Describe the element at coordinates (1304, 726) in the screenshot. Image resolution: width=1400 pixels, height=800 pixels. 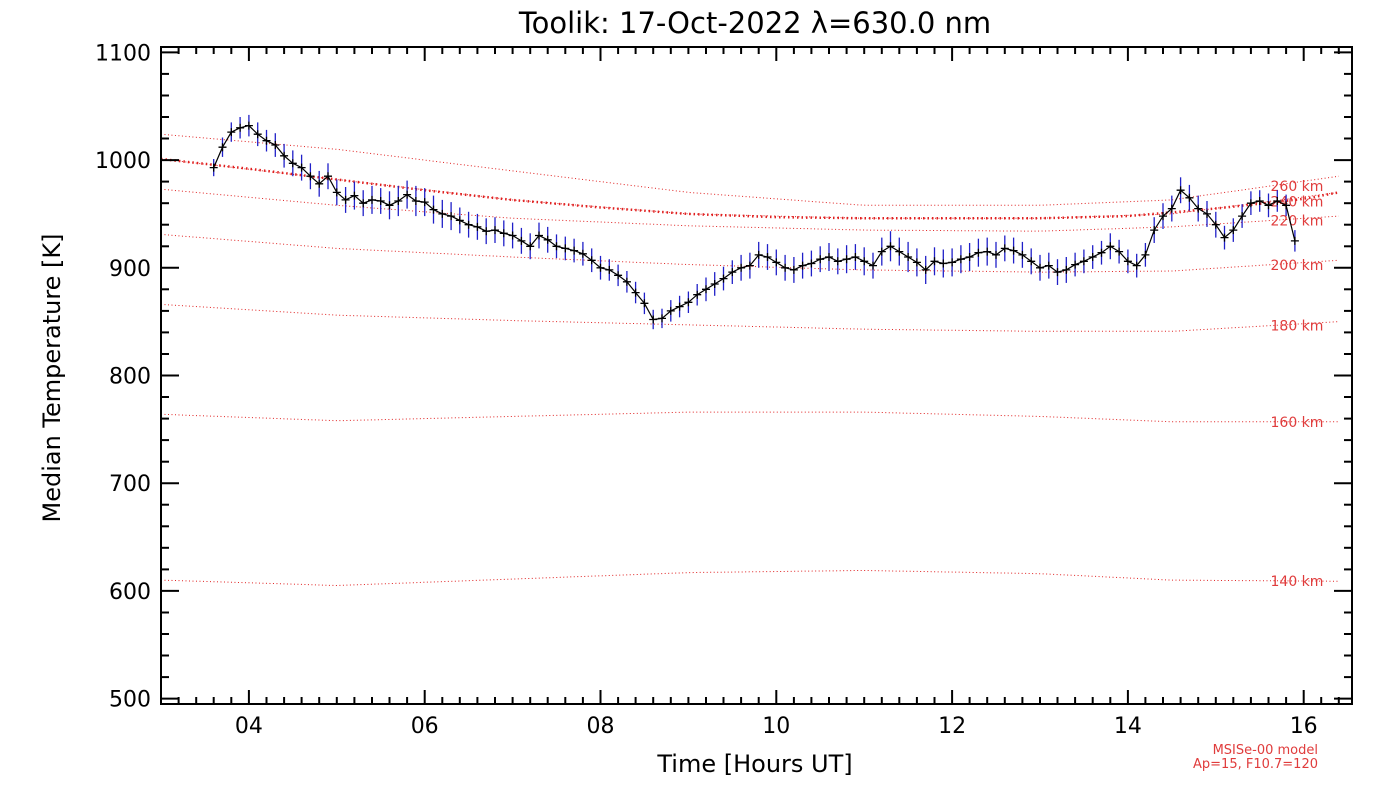
I see `x-tick-label: 16` at that location.